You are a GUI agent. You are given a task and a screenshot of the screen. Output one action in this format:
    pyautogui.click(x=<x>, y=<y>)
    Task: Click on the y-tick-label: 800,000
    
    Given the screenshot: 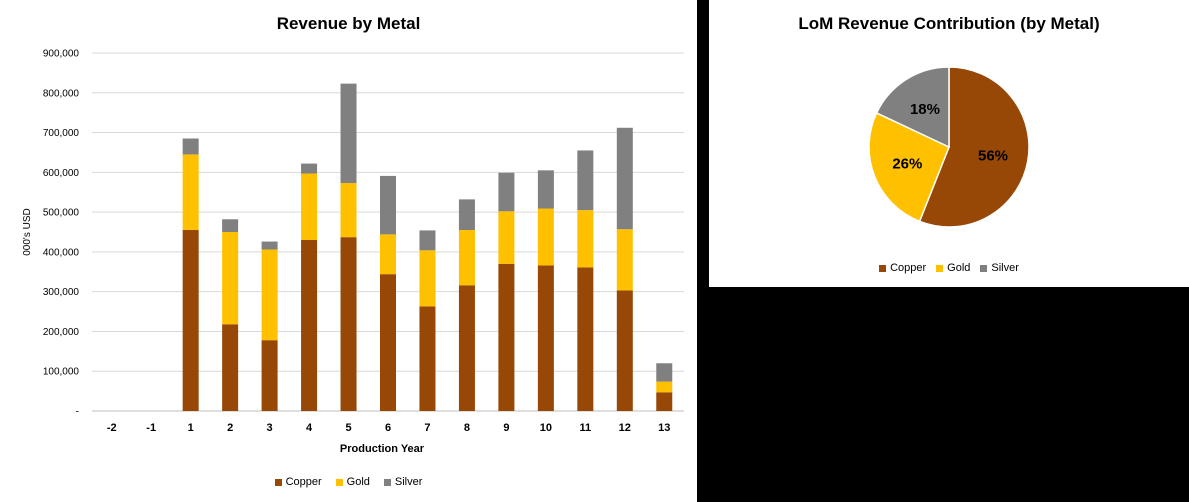 What is the action you would take?
    pyautogui.click(x=61, y=93)
    